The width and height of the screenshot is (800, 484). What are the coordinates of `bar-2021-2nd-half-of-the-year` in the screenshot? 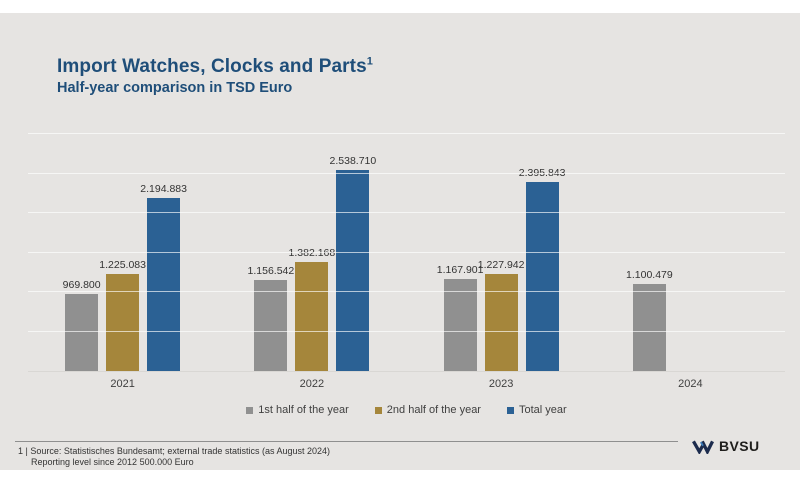 It's located at (123, 322).